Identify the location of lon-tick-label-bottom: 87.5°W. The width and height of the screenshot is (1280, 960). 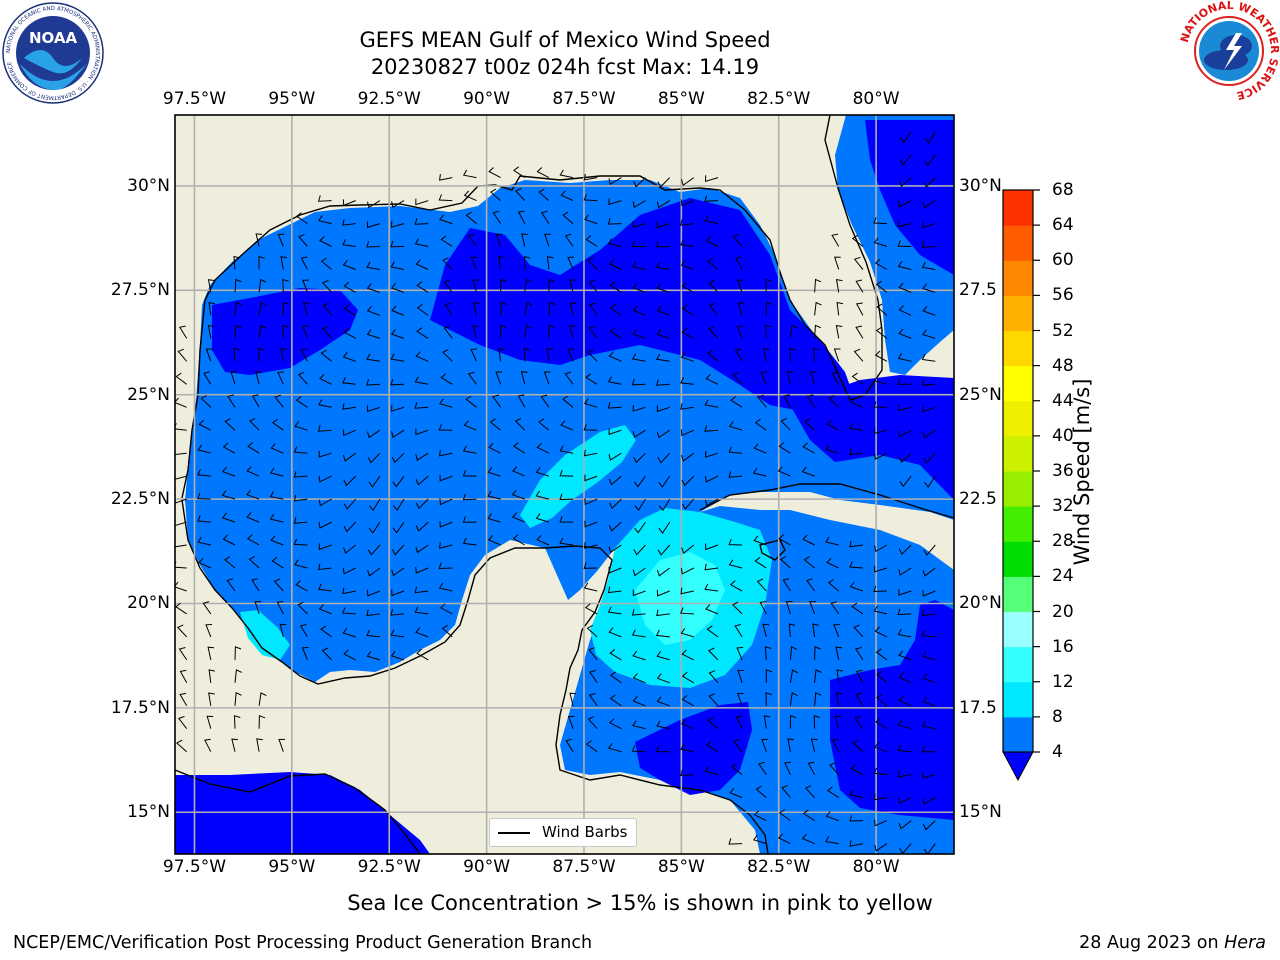
(584, 867).